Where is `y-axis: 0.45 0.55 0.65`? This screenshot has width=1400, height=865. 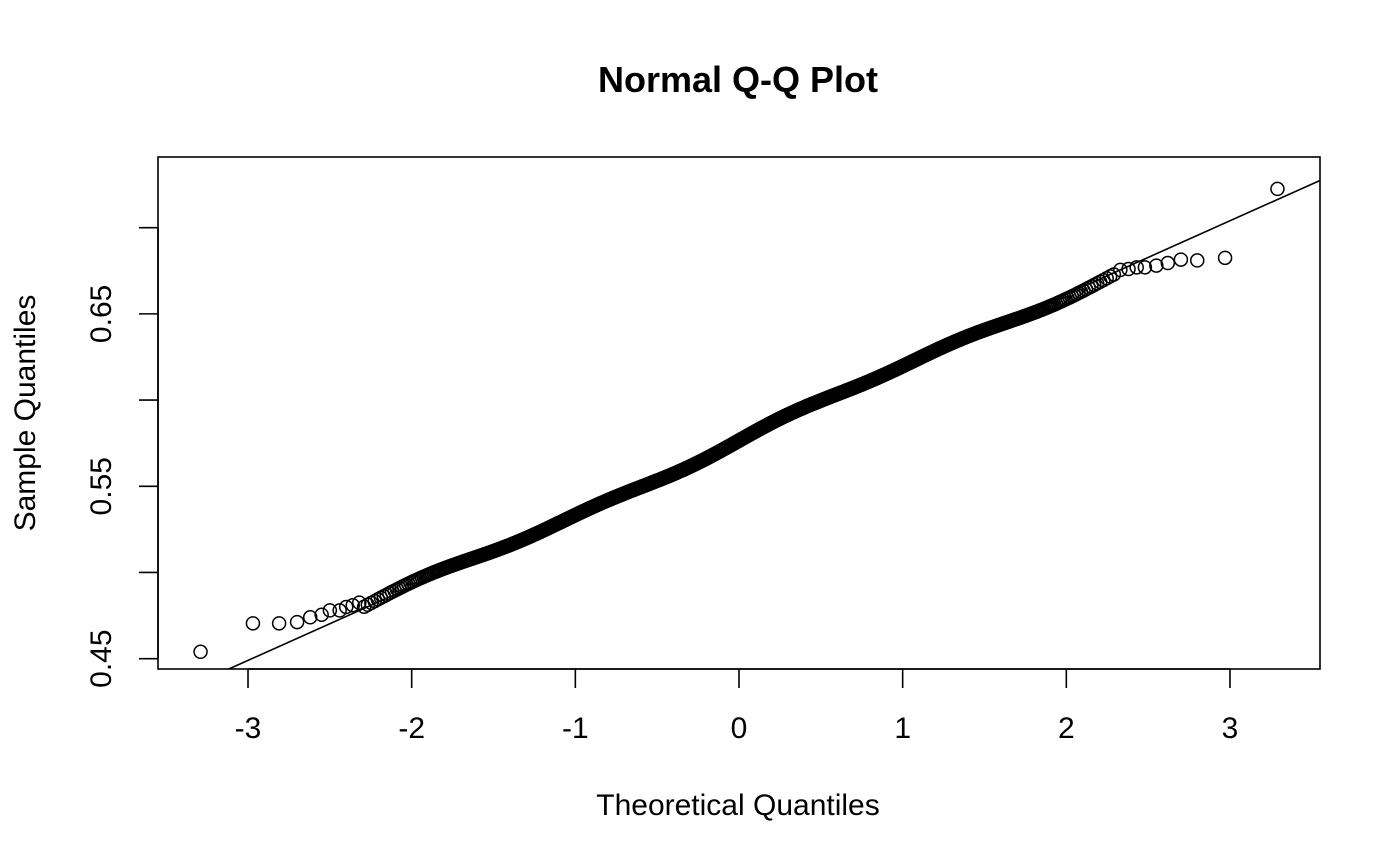
y-axis: 0.45 0.55 0.65 is located at coordinates (122, 457).